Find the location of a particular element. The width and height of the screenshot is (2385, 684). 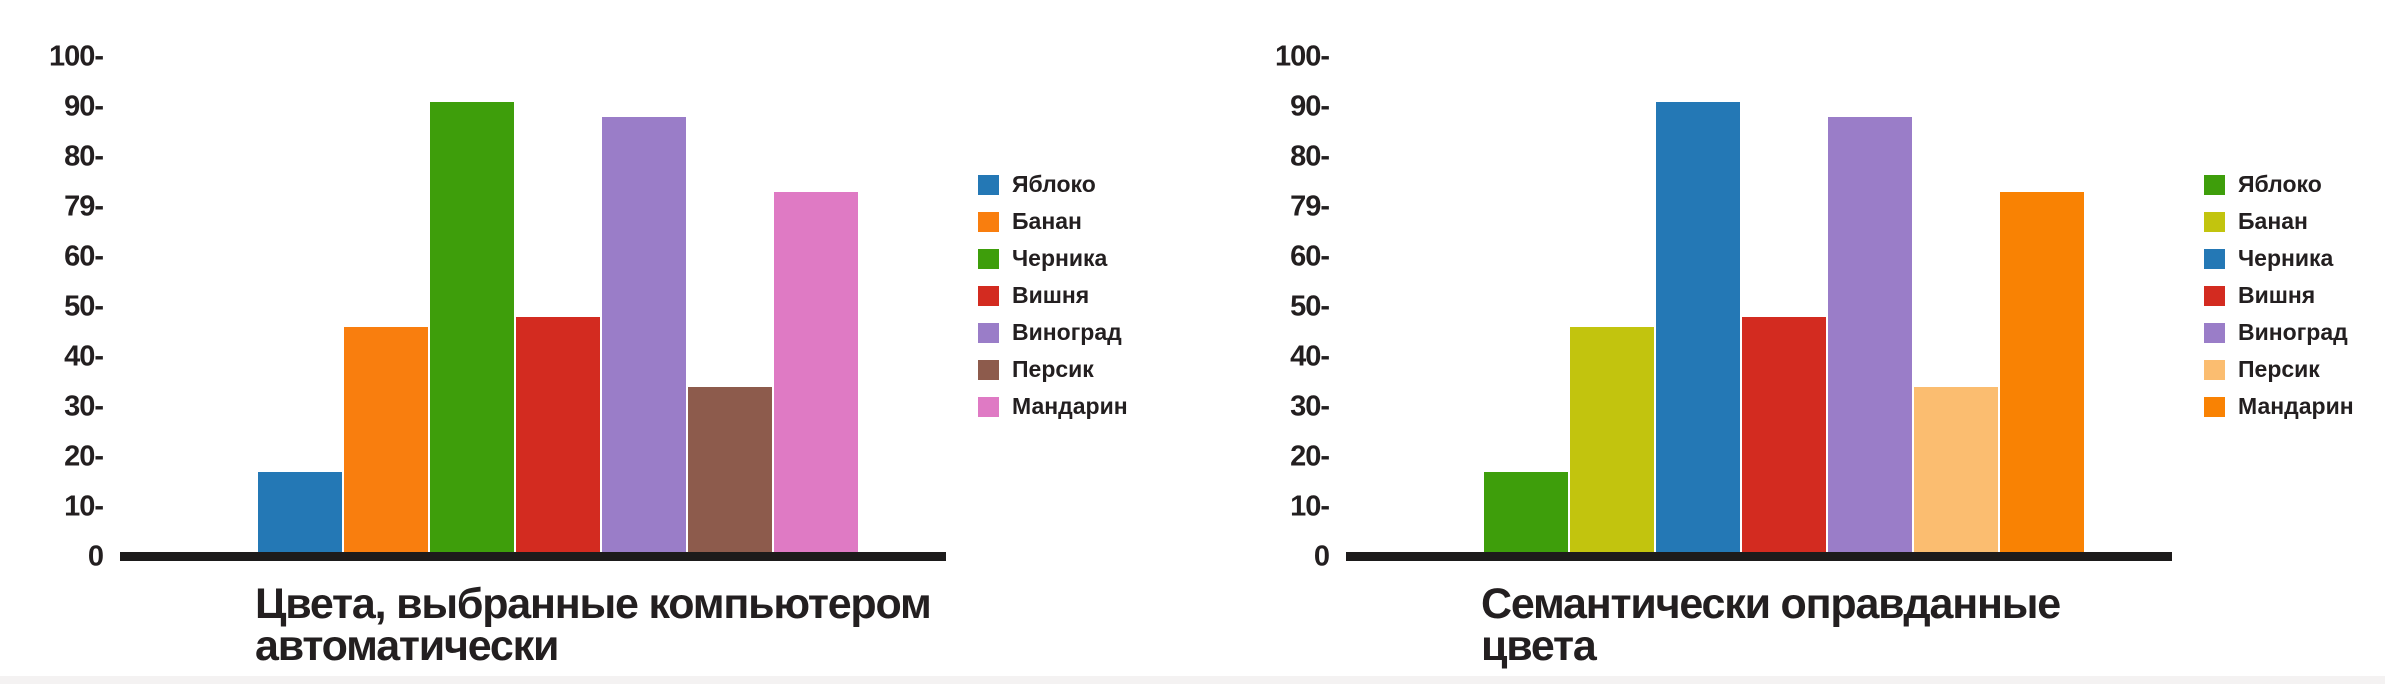

chart-title-line-1: Цвета, выбранные компьютером is located at coordinates (593, 604).